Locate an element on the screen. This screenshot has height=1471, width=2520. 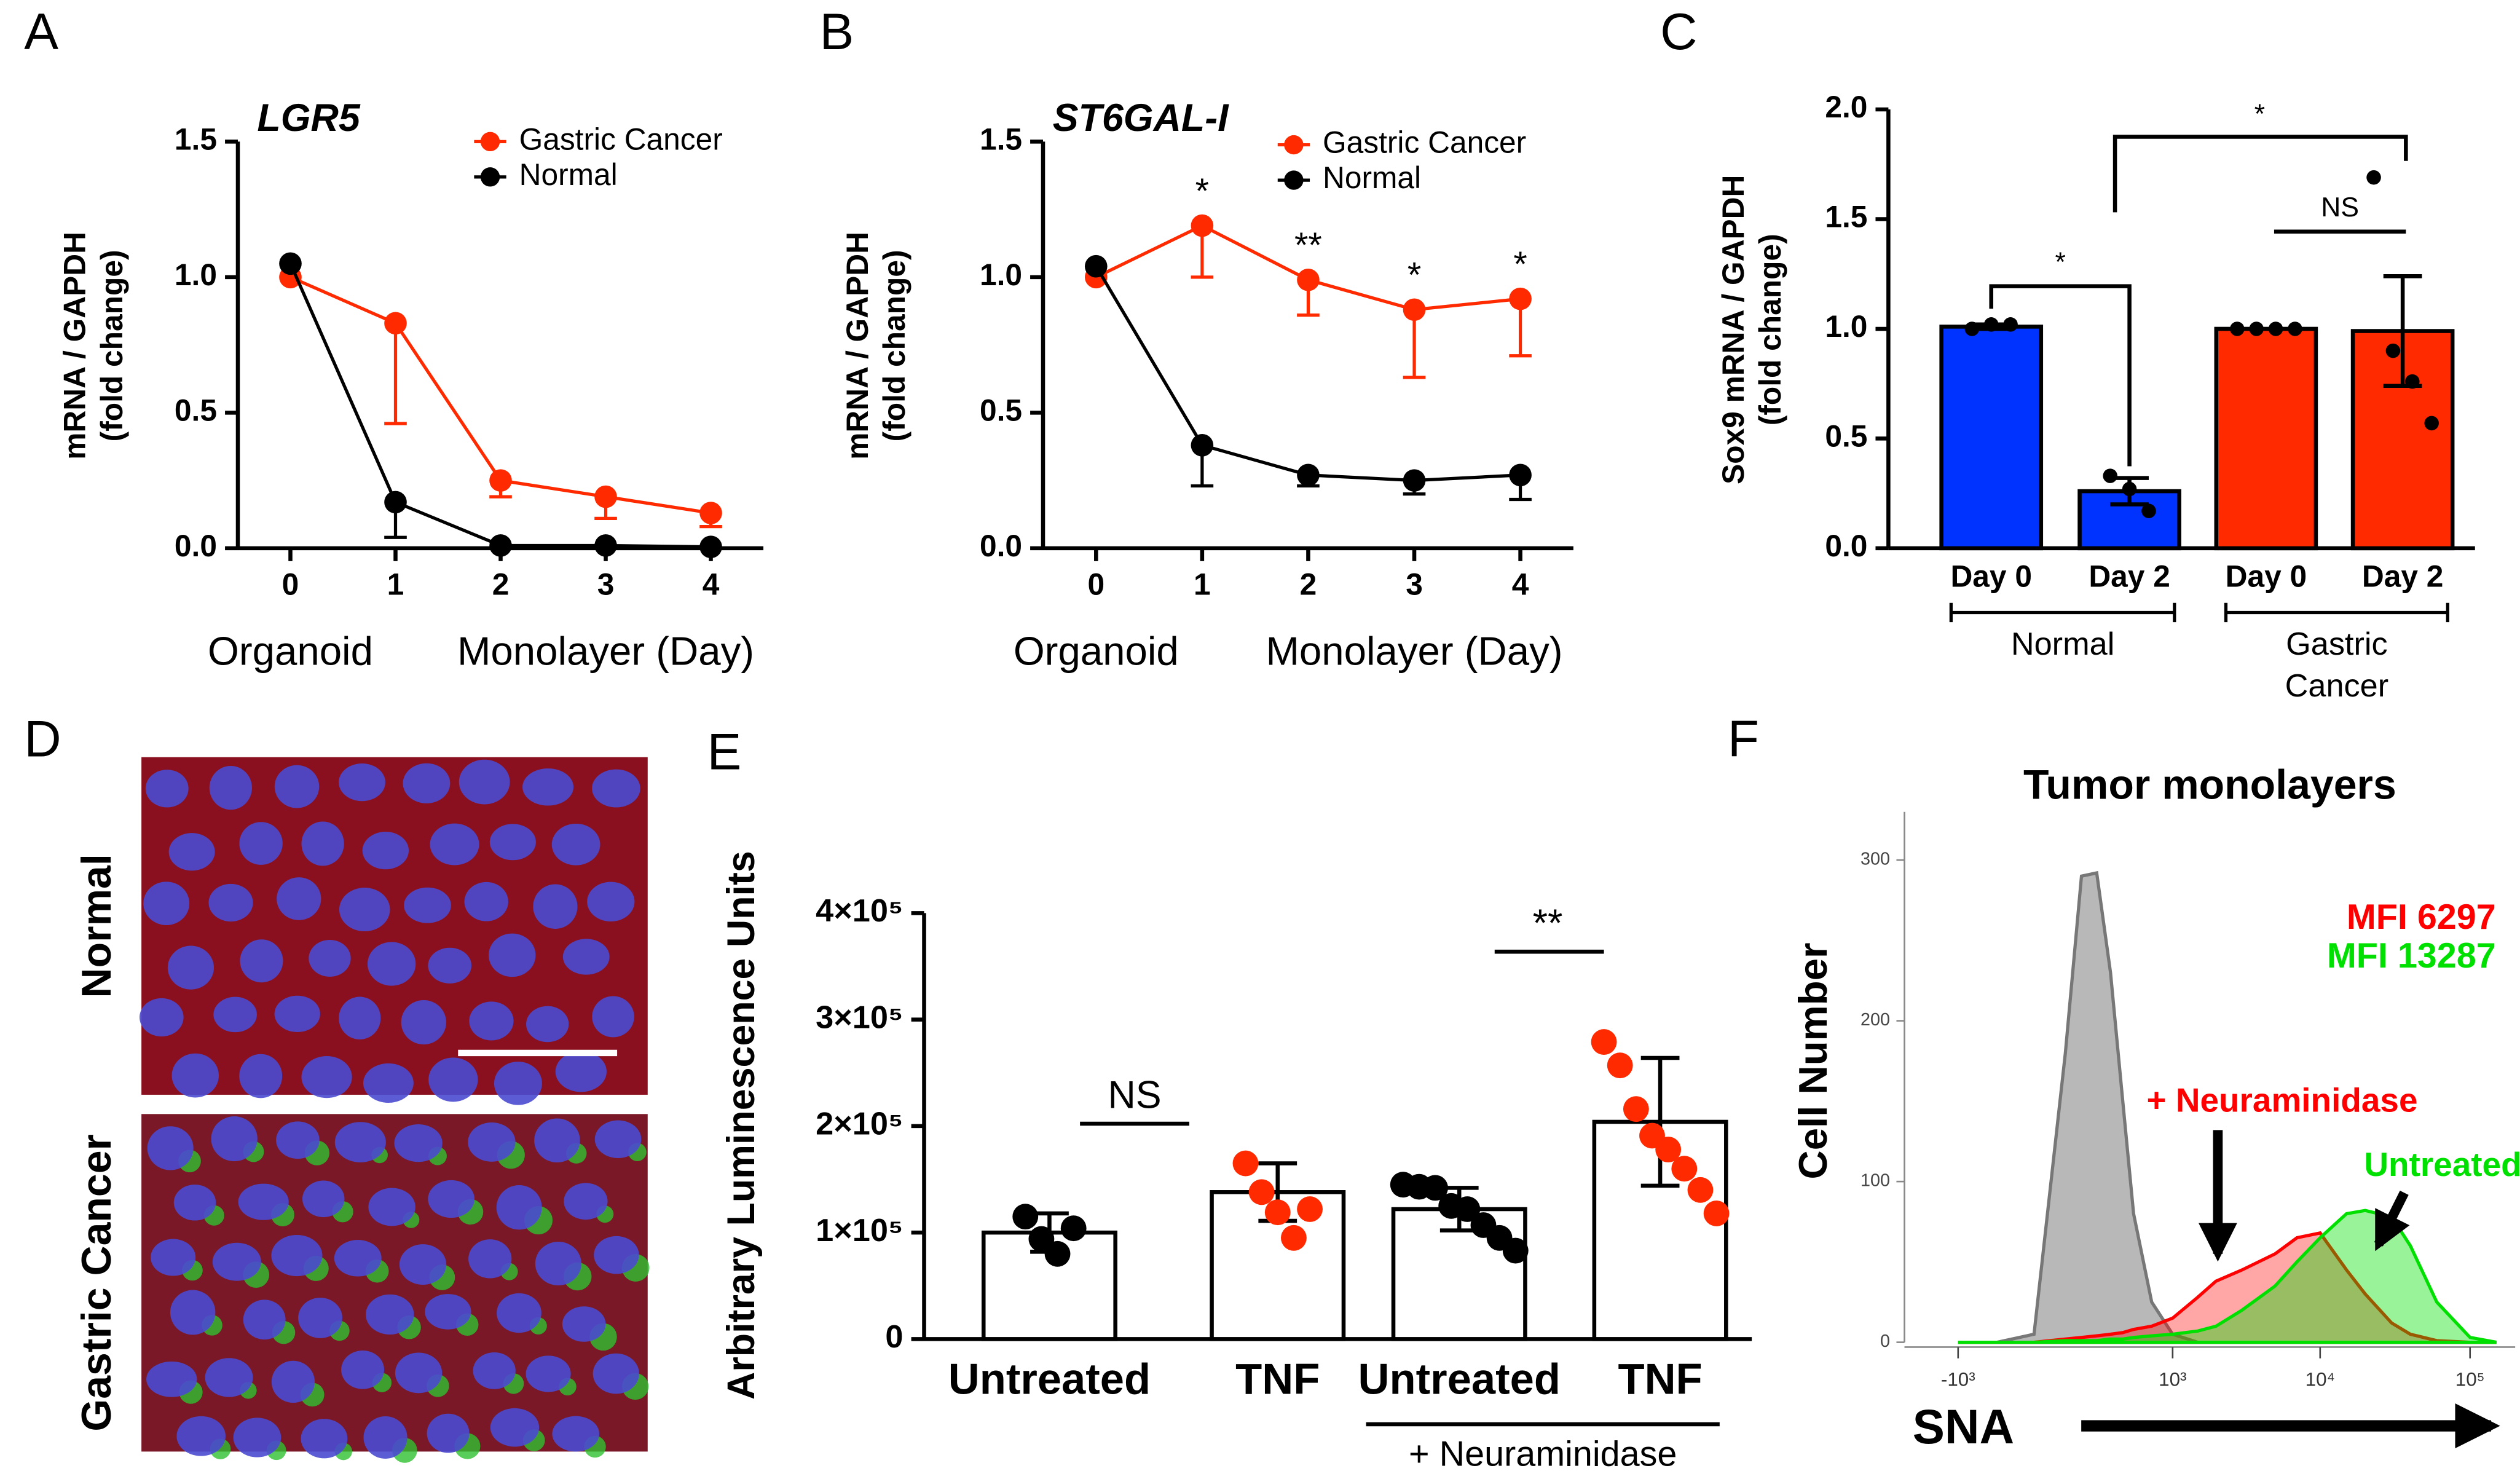
y-tick-label: 0.5 is located at coordinates (1001, 410).